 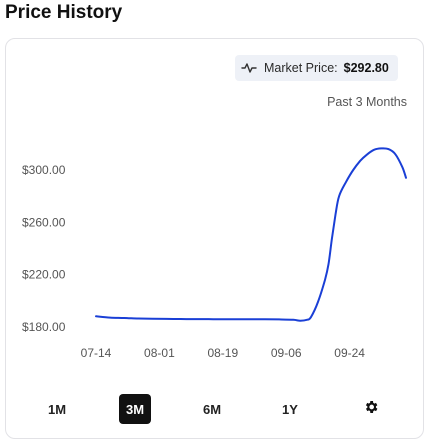 What do you see at coordinates (64, 12) in the screenshot?
I see `page-title: Price History` at bounding box center [64, 12].